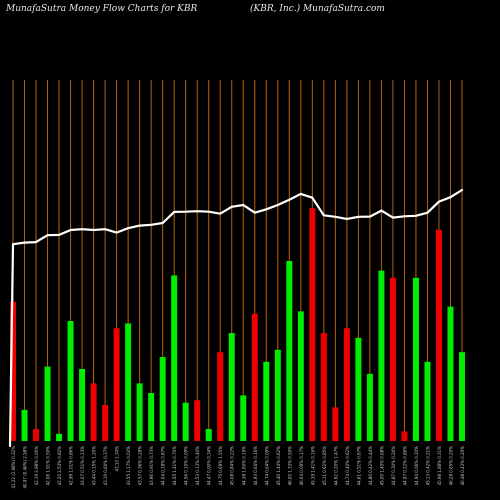 Image resolution: width=500 pixels, height=500 pixels. Describe the element at coordinates (324, 466) in the screenshot. I see `x-tick-label-27: 45.11 0.62% 0.85%` at that location.